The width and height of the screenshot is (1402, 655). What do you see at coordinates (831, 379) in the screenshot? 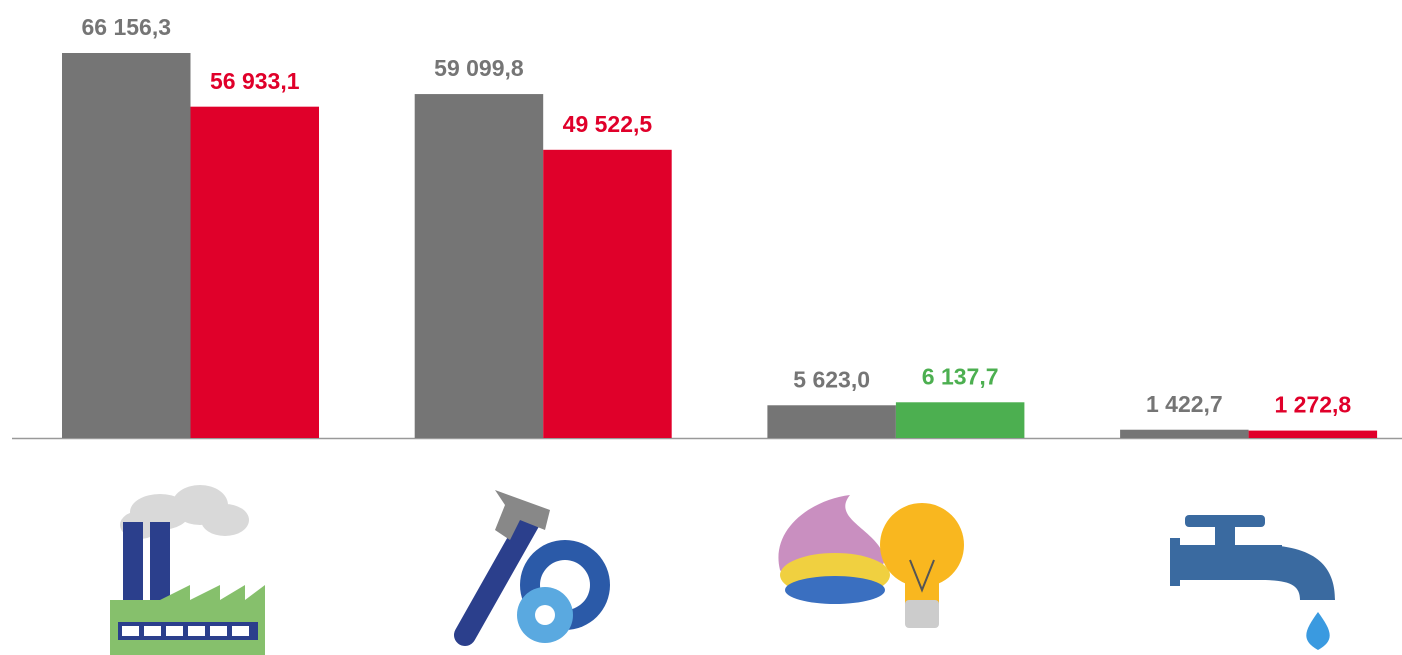
I see `value-label: 5 623,0` at bounding box center [831, 379].